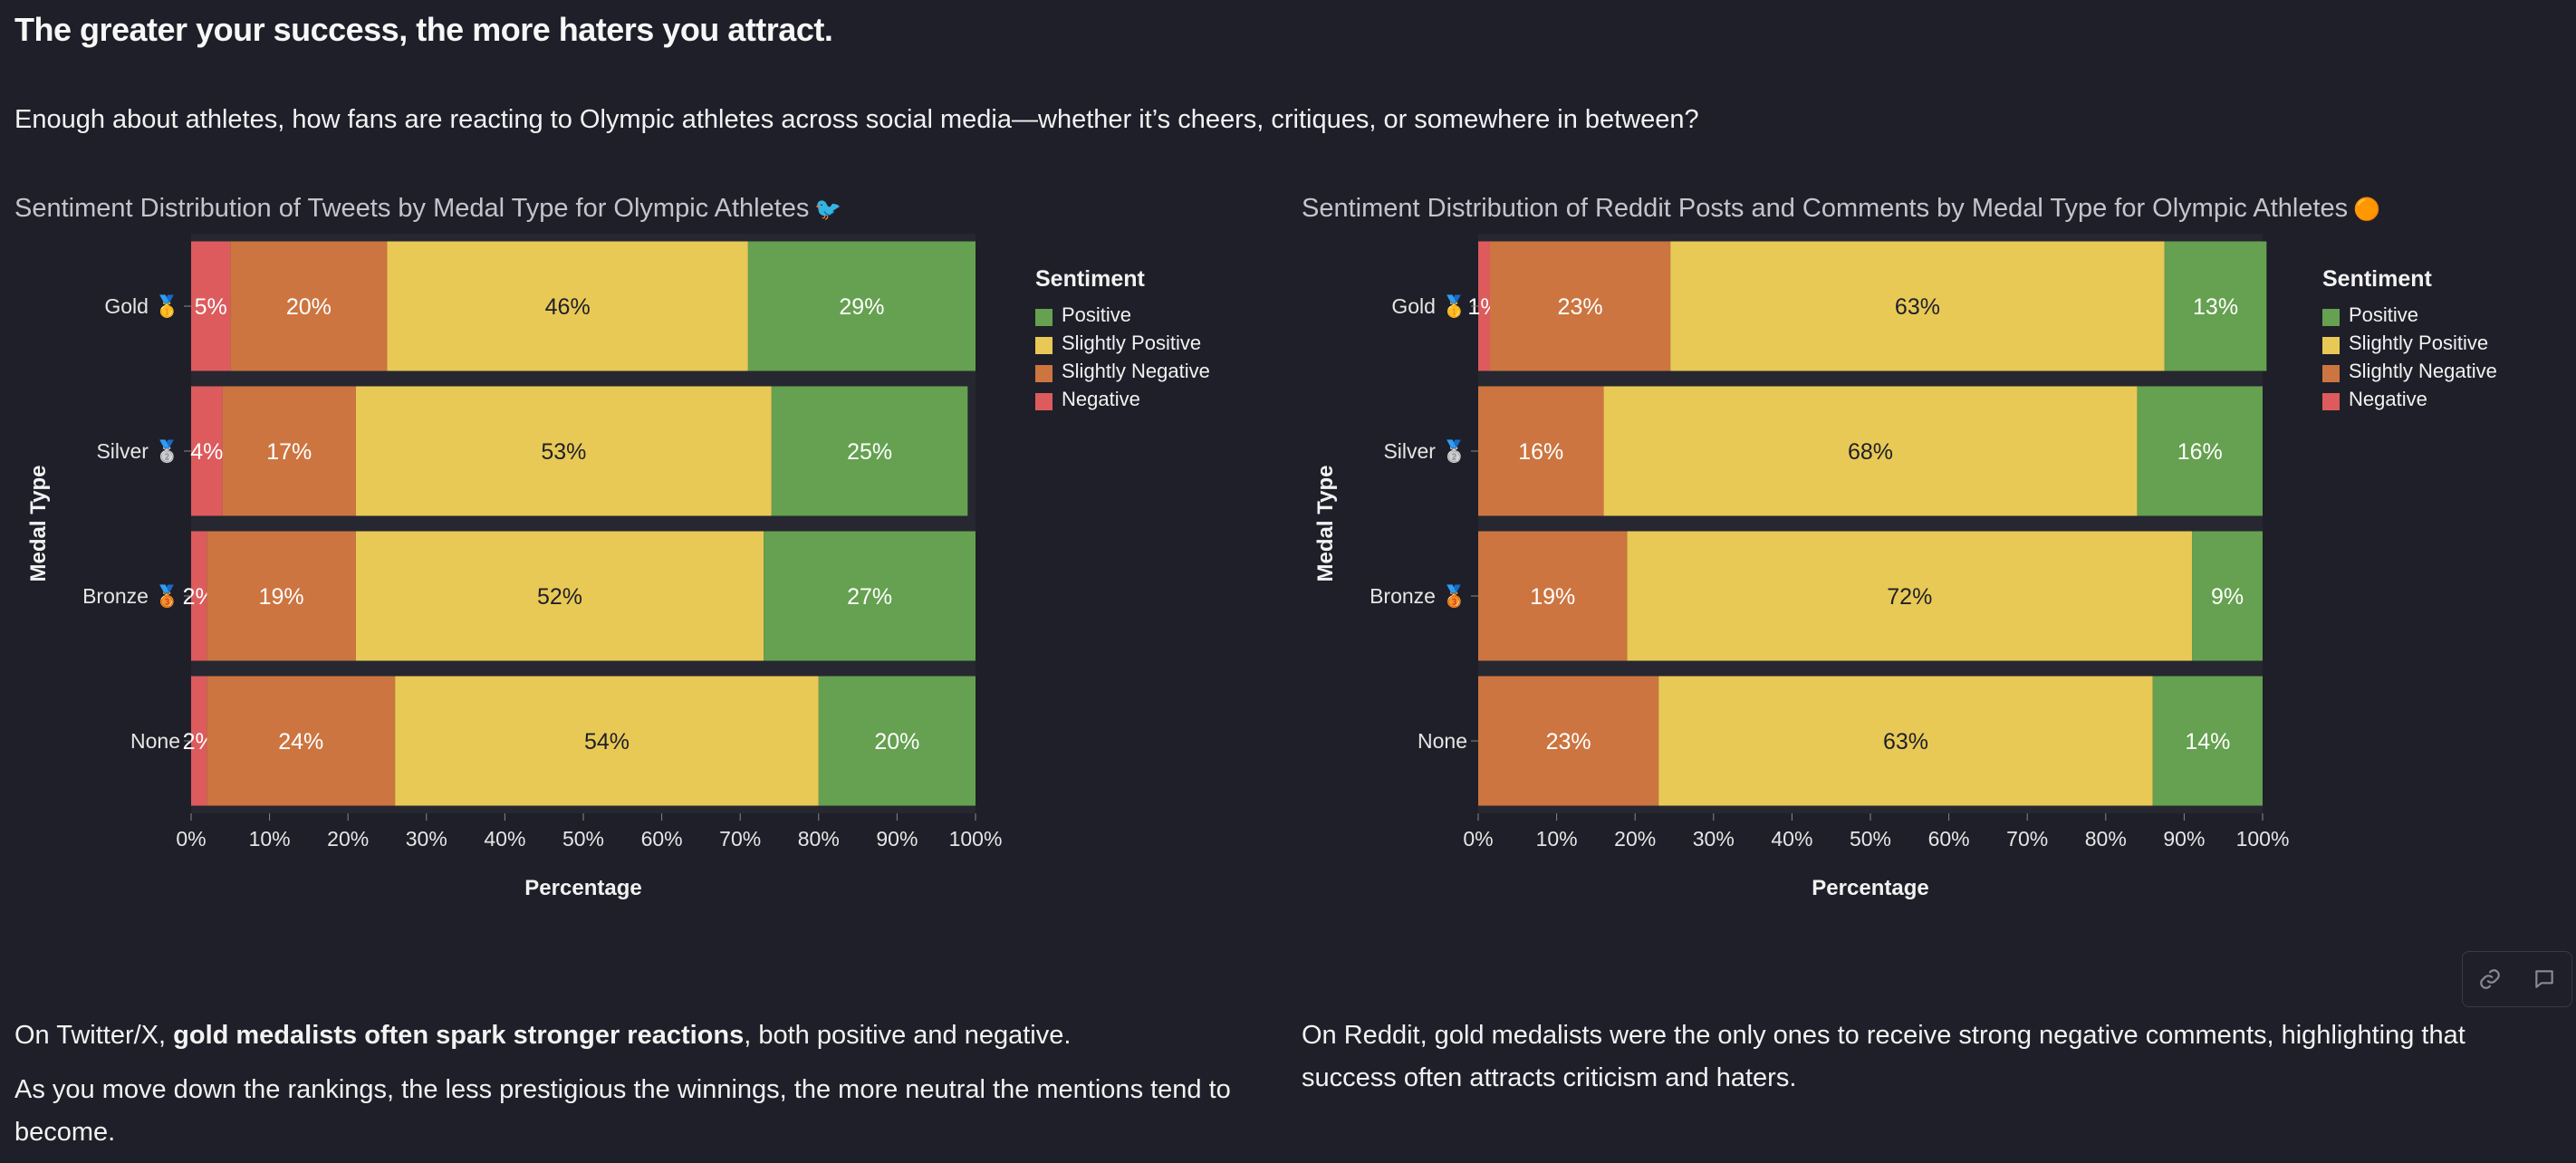  I want to click on comment-button, so click(2544, 979).